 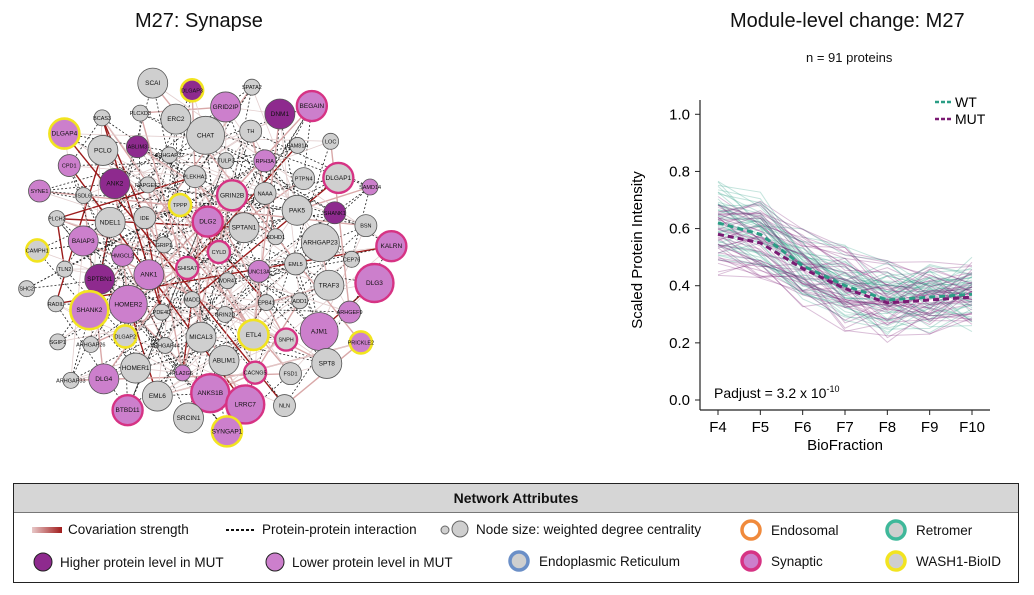 I want to click on network-node: CYLD, so click(x=219, y=252).